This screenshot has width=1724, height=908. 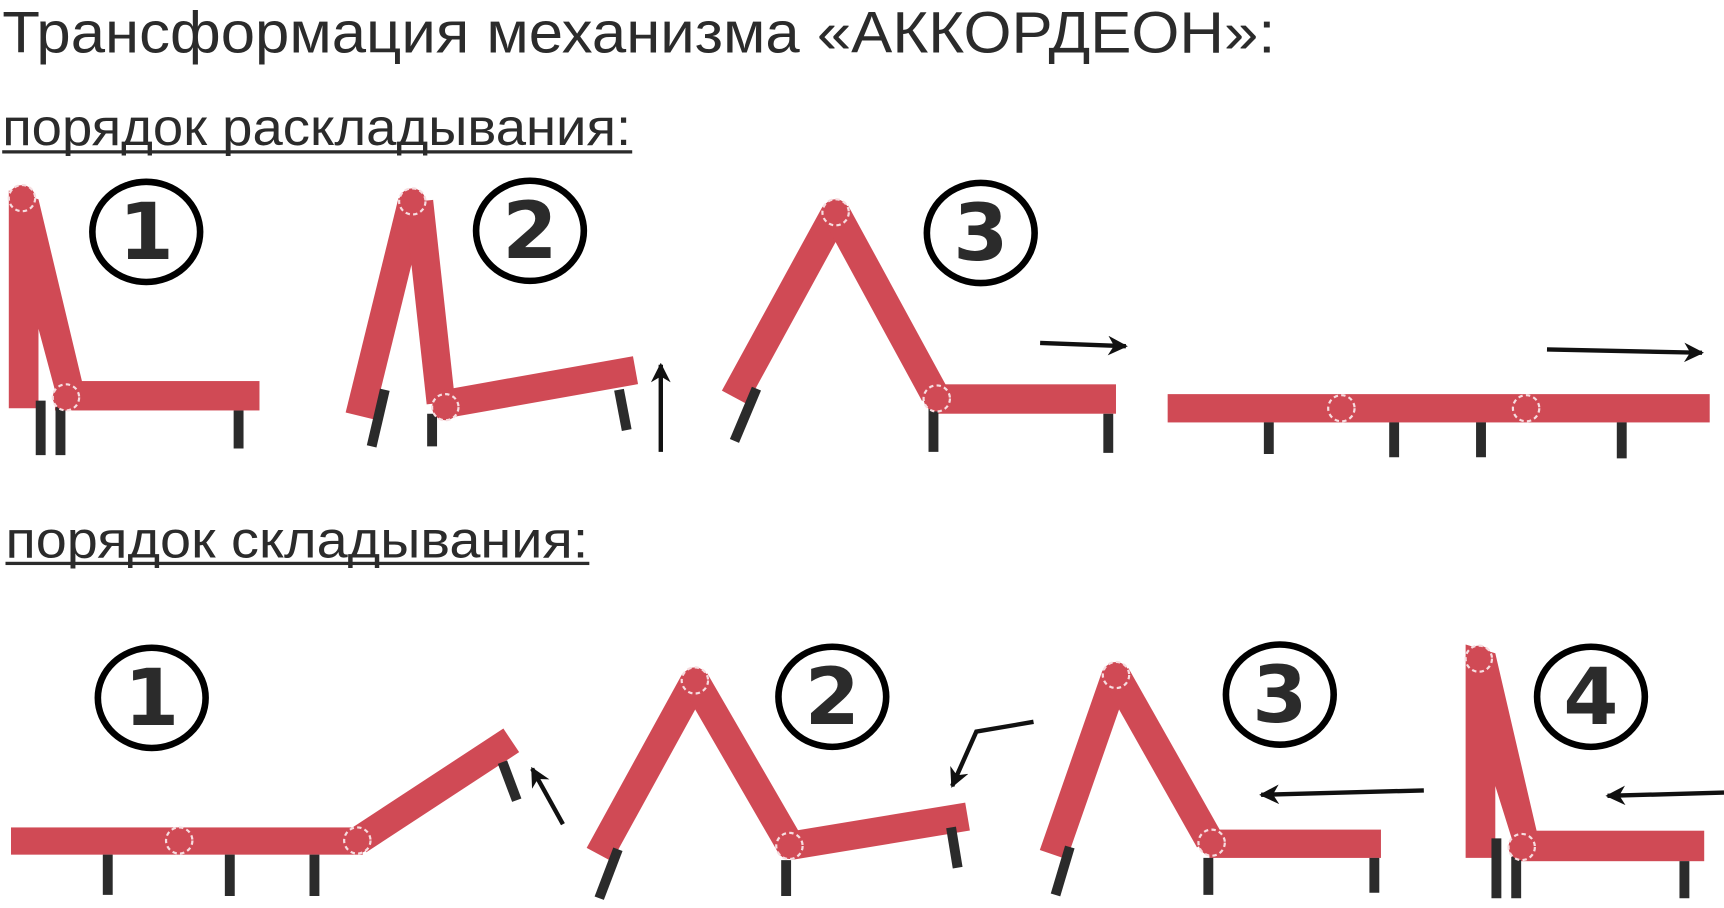 I want to click on unfold-step-1: 1, so click(x=146, y=232).